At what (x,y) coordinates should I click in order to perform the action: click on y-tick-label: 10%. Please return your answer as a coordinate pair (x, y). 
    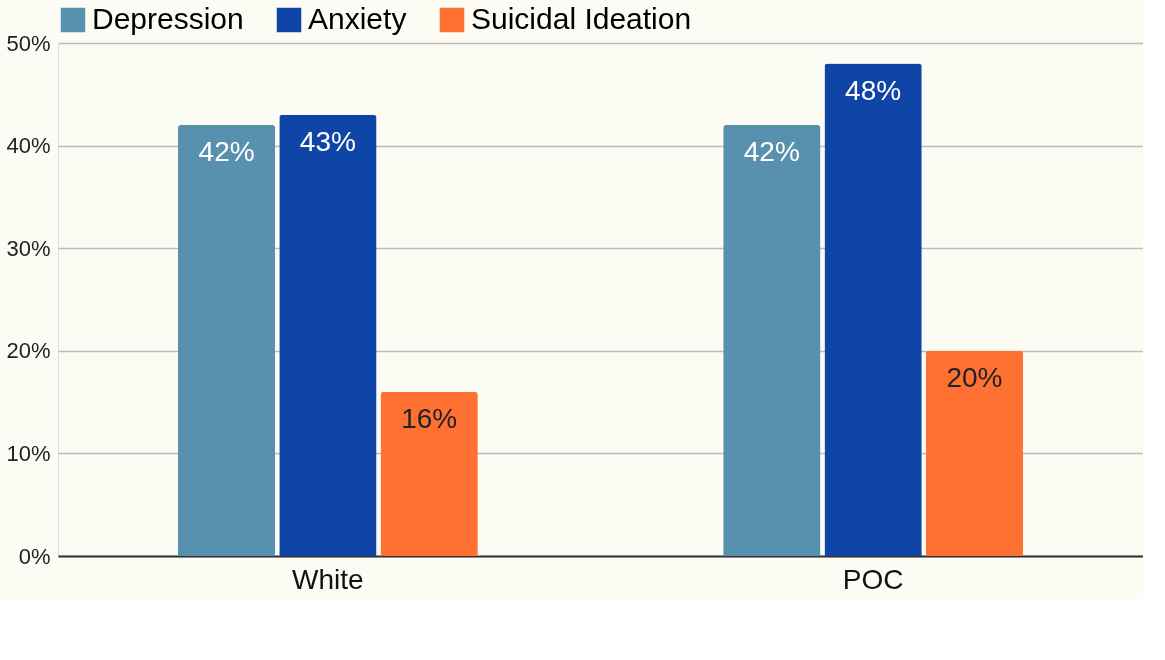
    Looking at the image, I should click on (28, 453).